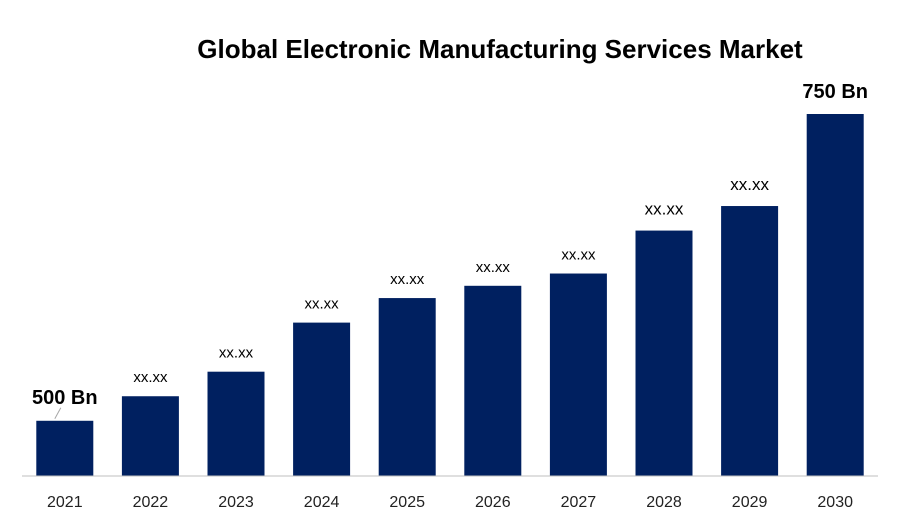 This screenshot has height=525, width=900. Describe the element at coordinates (65, 502) in the screenshot. I see `x-tick-label-2021: 2021` at that location.